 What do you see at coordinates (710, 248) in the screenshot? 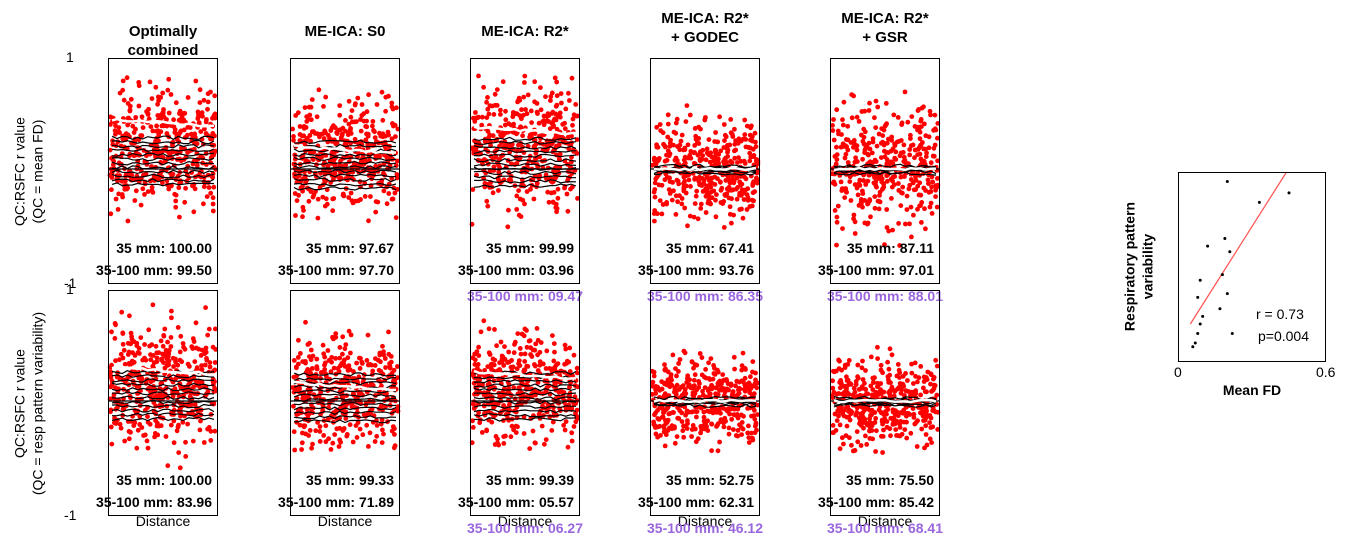
I see `stat-35mm: 35 mm: 67.41` at bounding box center [710, 248].